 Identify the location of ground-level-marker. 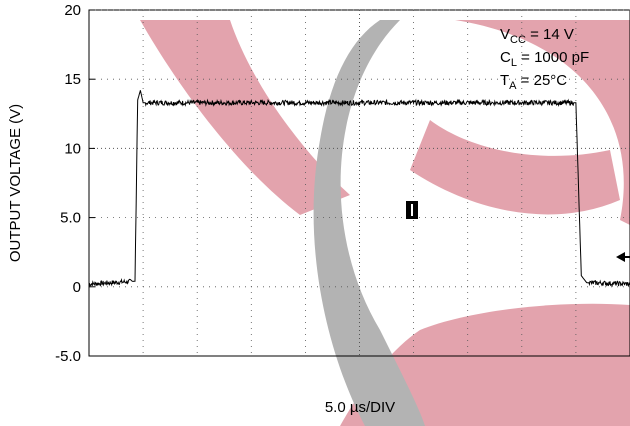
(623, 257).